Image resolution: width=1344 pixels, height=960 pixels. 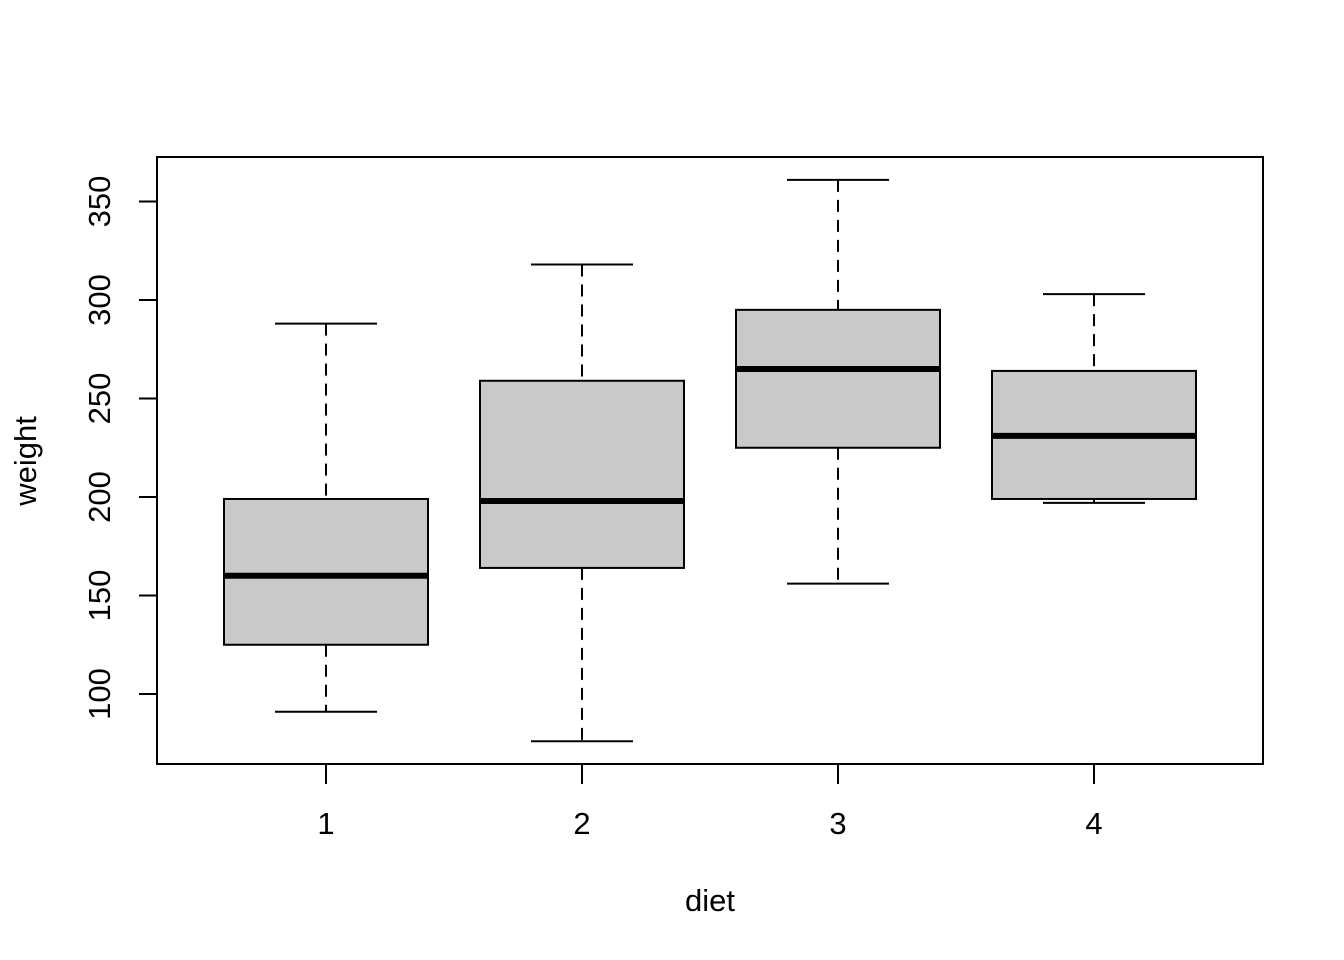 I want to click on y-tick-label-100: 100, so click(x=99, y=694).